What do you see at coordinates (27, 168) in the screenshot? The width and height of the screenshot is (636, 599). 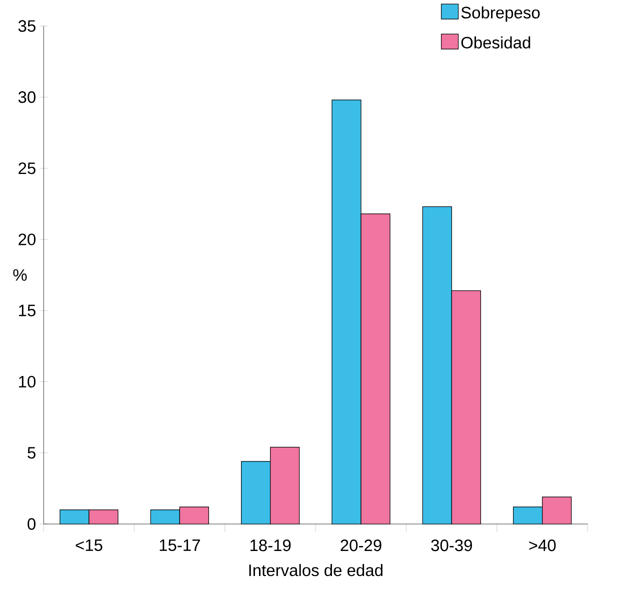 I see `y-tick-label: 25` at bounding box center [27, 168].